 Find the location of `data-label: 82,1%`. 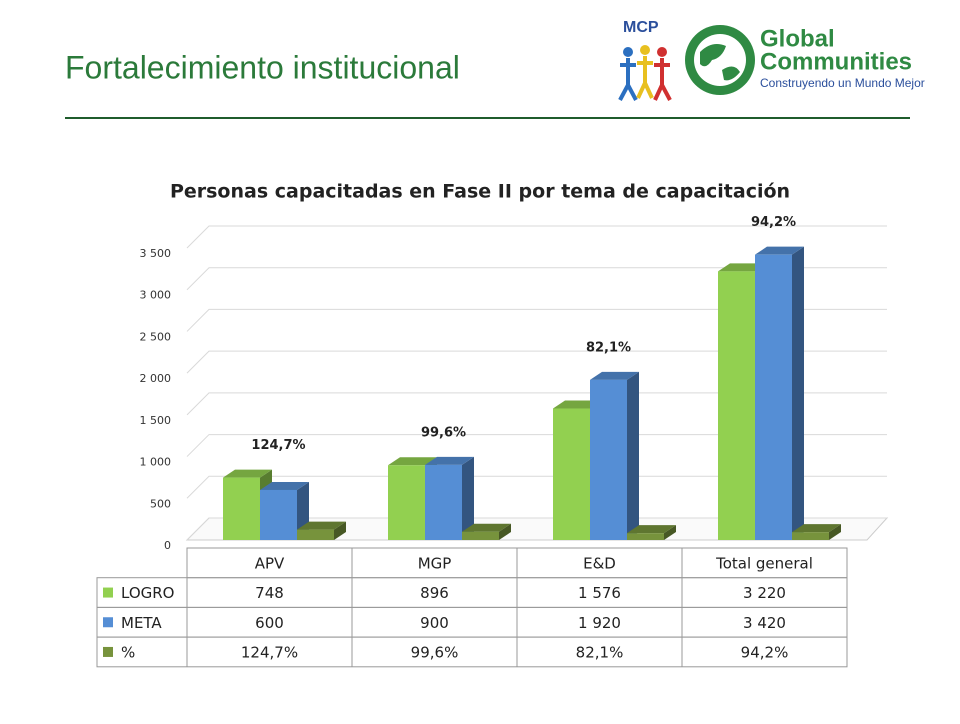

data-label: 82,1% is located at coordinates (608, 347).